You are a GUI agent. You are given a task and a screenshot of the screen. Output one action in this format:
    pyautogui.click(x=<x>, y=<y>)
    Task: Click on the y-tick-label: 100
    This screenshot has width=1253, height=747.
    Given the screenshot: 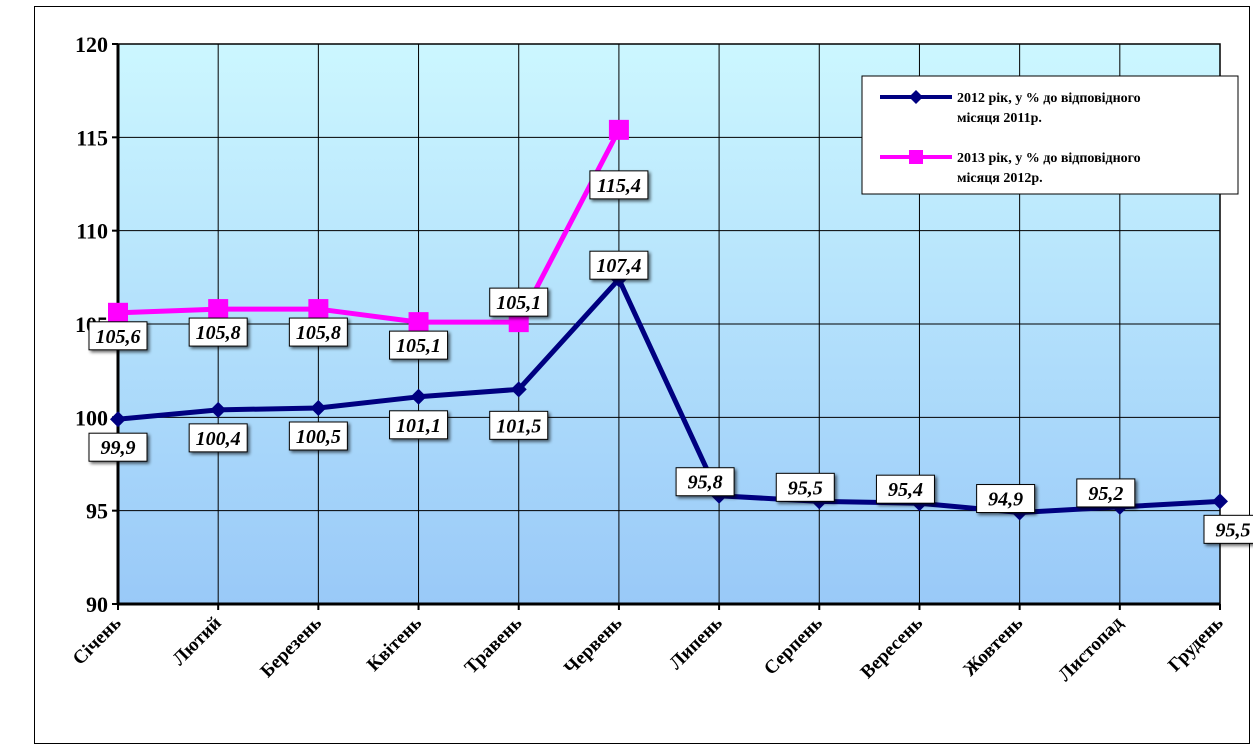 What is the action you would take?
    pyautogui.click(x=91, y=417)
    